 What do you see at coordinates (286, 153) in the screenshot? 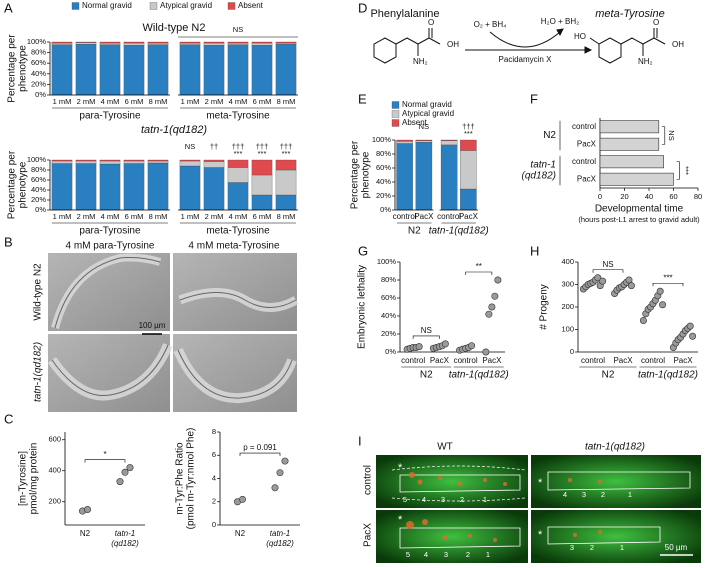
I see `annotation: ***` at bounding box center [286, 153].